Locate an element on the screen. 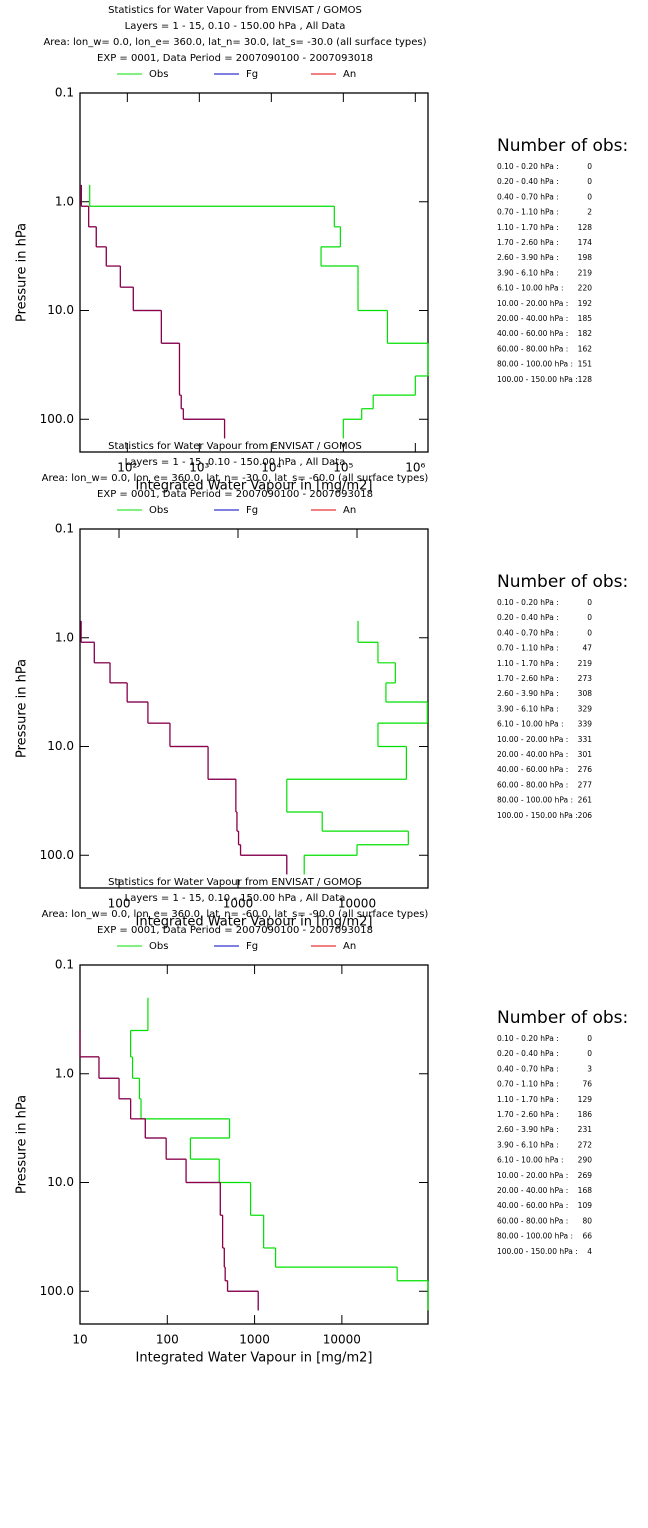 Image resolution: width=648 pixels, height=1528 pixels. obs-count: 269 is located at coordinates (585, 1175).